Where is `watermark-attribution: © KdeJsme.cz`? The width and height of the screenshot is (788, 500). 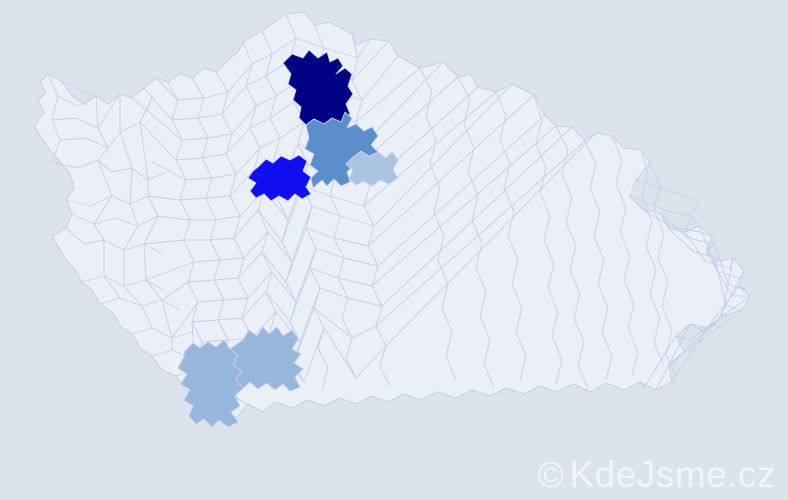
watermark-attribution: © KdeJsme.cz is located at coordinates (656, 475).